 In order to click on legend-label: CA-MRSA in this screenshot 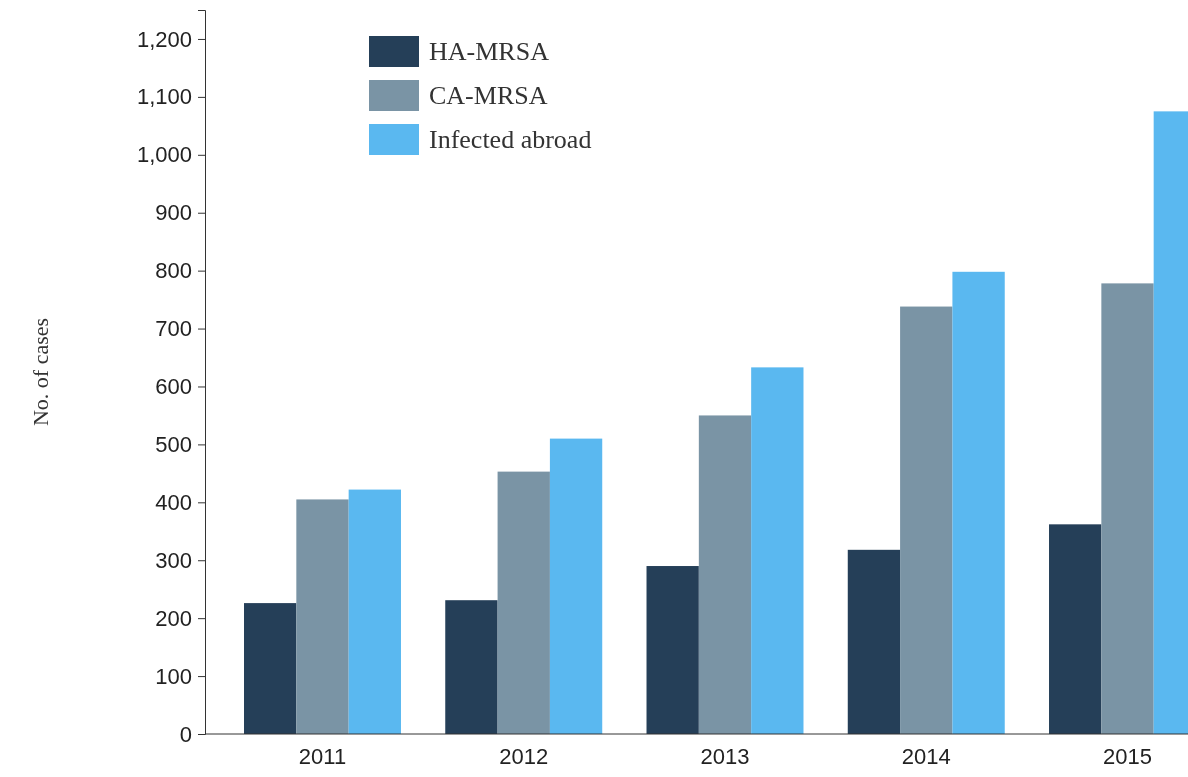, I will do `click(488, 95)`.